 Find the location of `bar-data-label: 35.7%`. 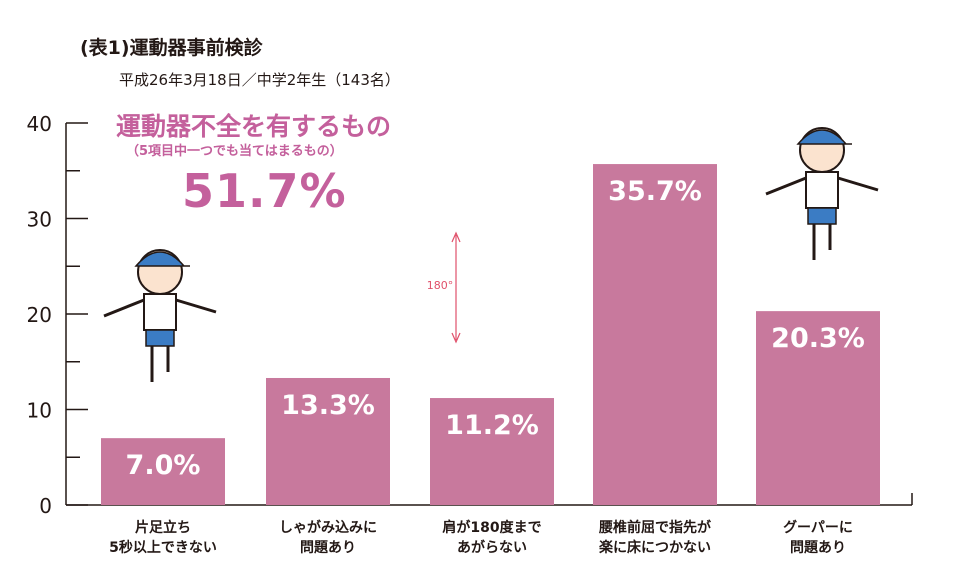

bar-data-label: 35.7% is located at coordinates (655, 191).